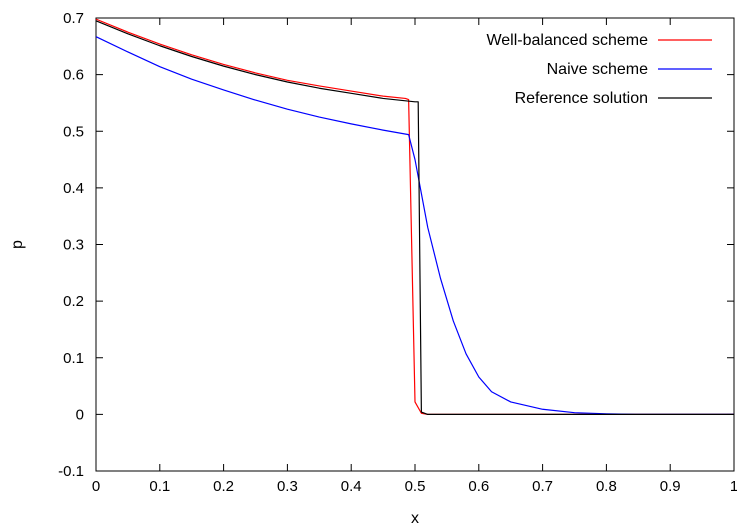  What do you see at coordinates (670, 486) in the screenshot?
I see `x-tick-label: 0.9` at bounding box center [670, 486].